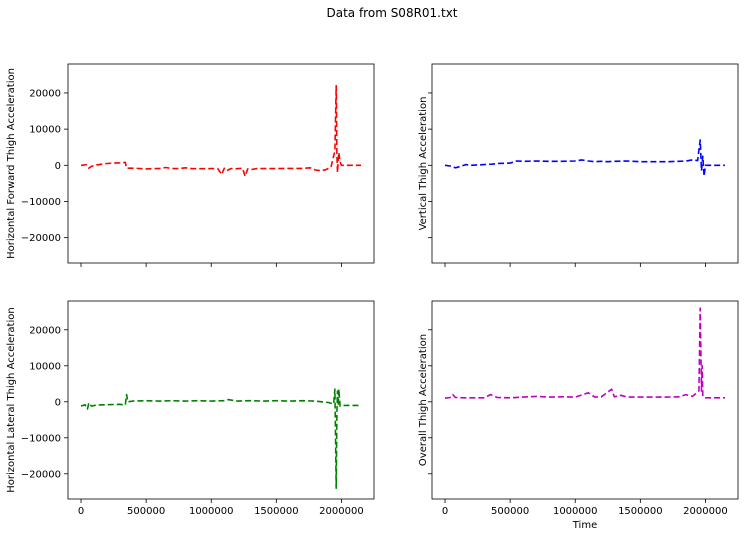 Image resolution: width=745 pixels, height=537 pixels. Describe the element at coordinates (584, 525) in the screenshot. I see `x-axis-label: Time` at that location.